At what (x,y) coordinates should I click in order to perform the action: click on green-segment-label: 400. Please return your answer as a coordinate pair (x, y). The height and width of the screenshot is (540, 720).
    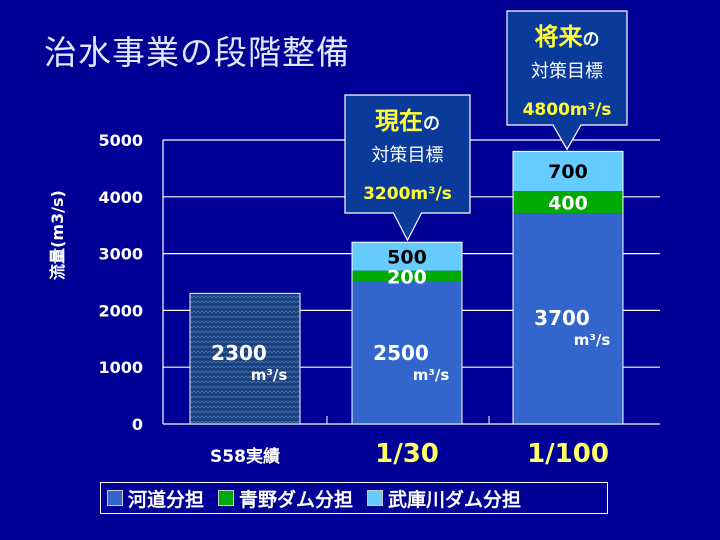
    Looking at the image, I should click on (568, 203).